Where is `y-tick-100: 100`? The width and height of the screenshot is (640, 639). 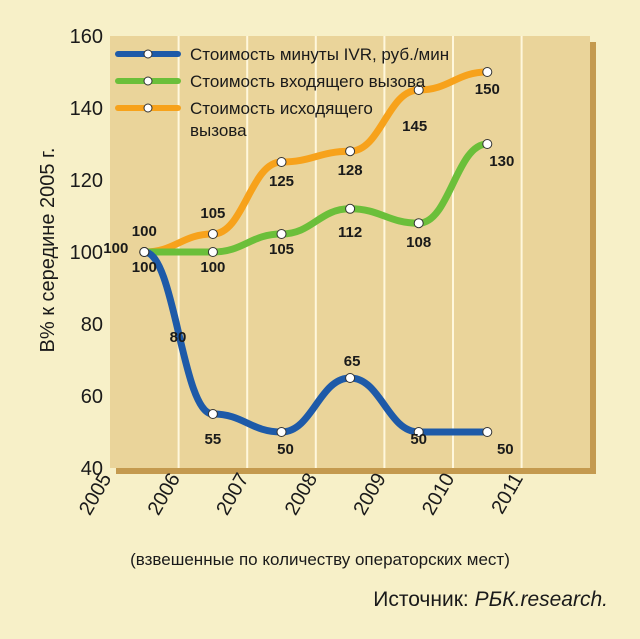
y-tick-100: 100 is located at coordinates (86, 253).